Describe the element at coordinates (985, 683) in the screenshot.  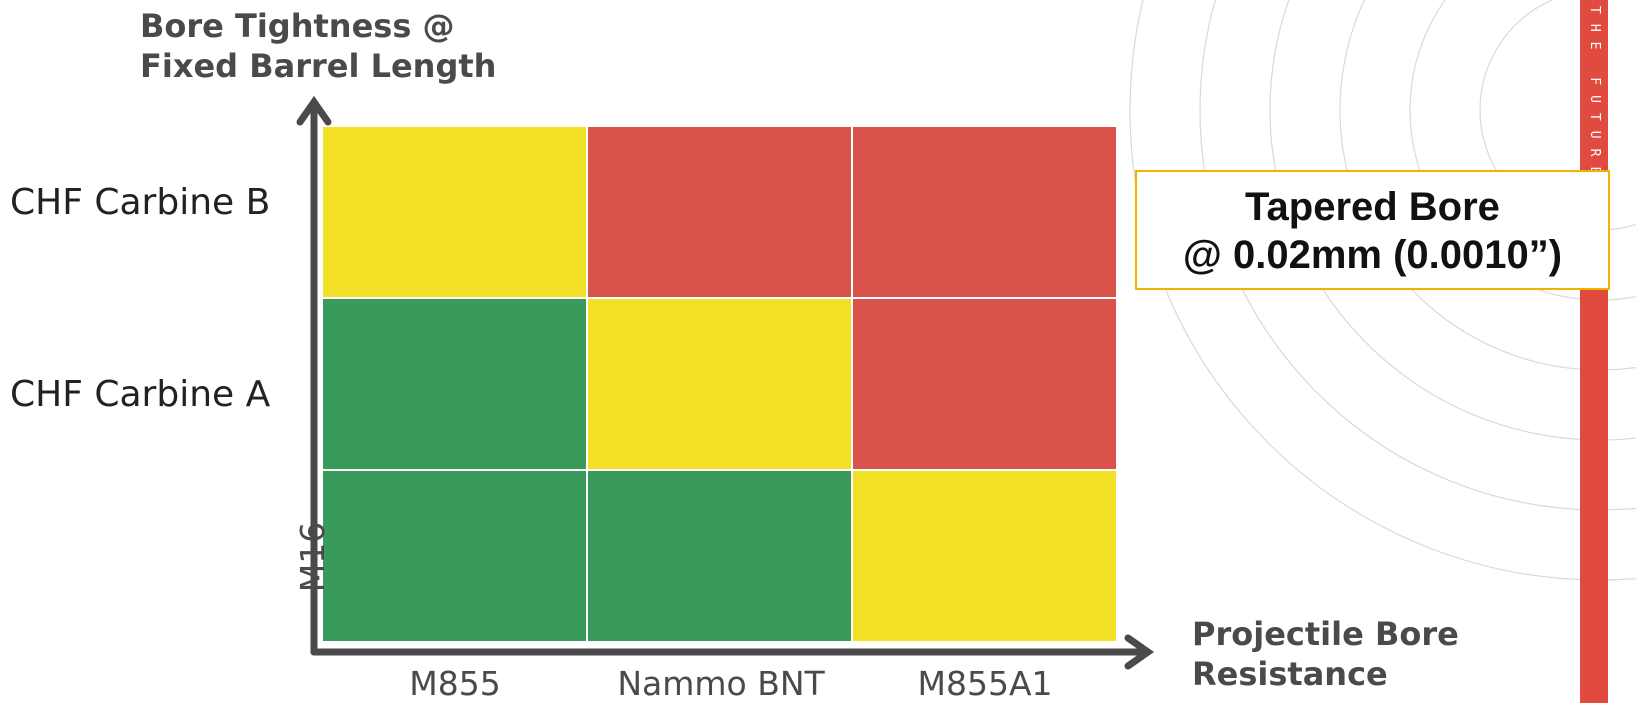
I see `col-label-m855a1: M855A1` at that location.